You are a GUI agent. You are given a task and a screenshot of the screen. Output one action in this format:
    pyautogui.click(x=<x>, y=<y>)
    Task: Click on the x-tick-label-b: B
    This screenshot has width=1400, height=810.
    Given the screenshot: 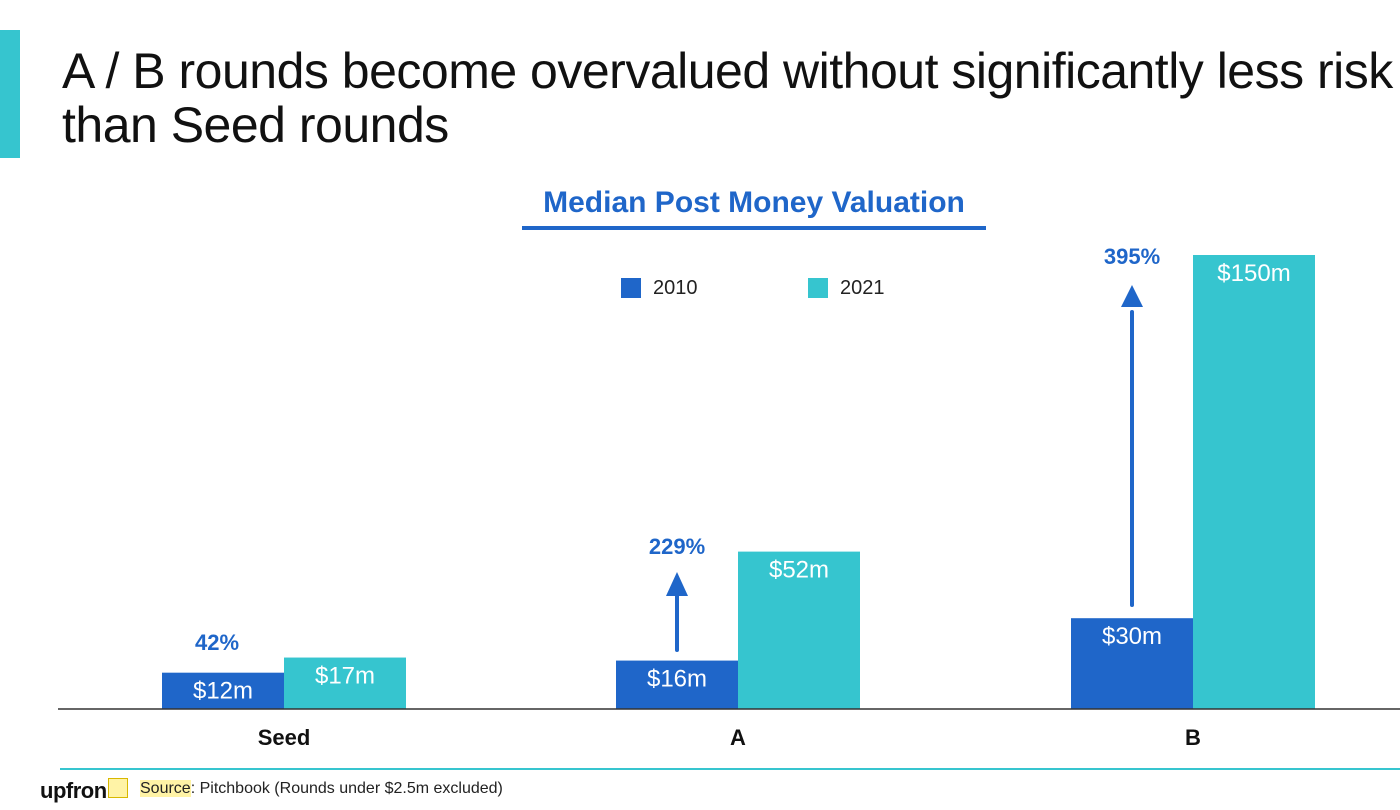 What is the action you would take?
    pyautogui.click(x=1193, y=737)
    